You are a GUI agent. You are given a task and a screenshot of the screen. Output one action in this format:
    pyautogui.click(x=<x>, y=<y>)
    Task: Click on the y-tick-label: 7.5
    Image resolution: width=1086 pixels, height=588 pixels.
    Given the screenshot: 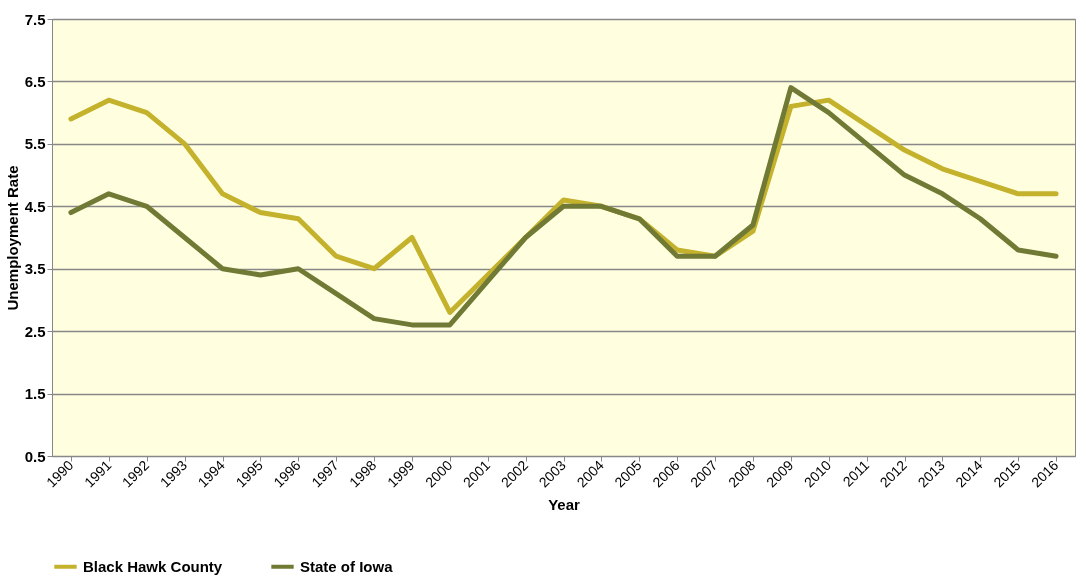 What is the action you would take?
    pyautogui.click(x=35, y=19)
    